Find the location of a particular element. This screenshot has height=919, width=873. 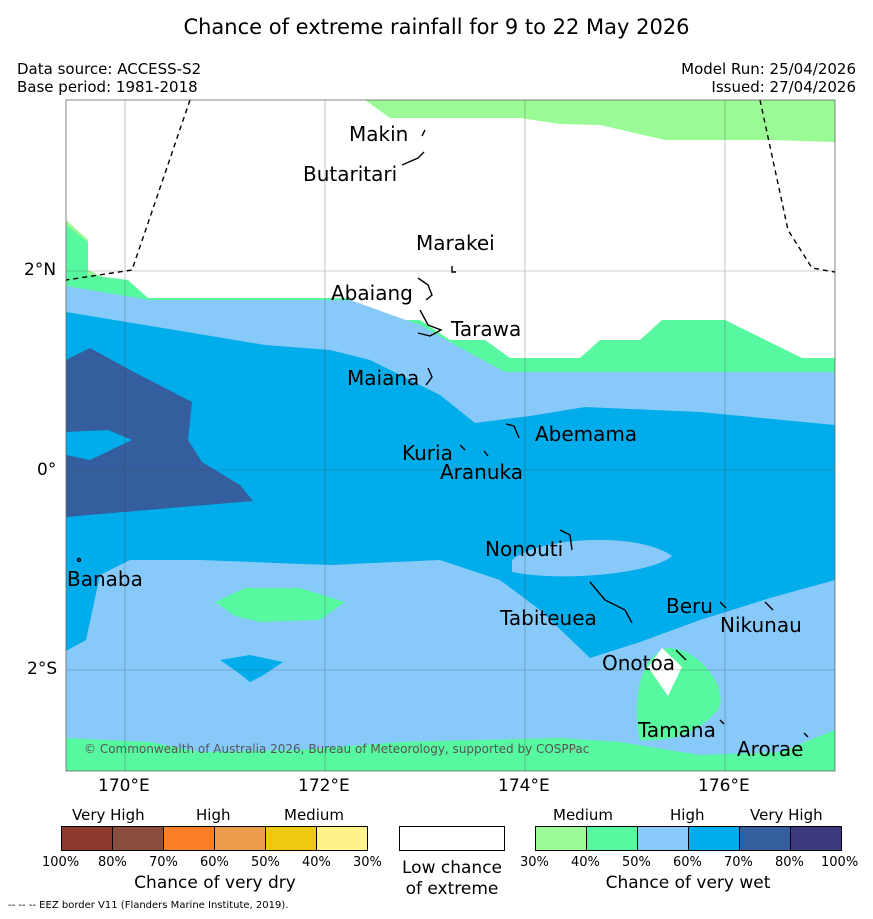

low-caption-line2: of extreme is located at coordinates (452, 889).